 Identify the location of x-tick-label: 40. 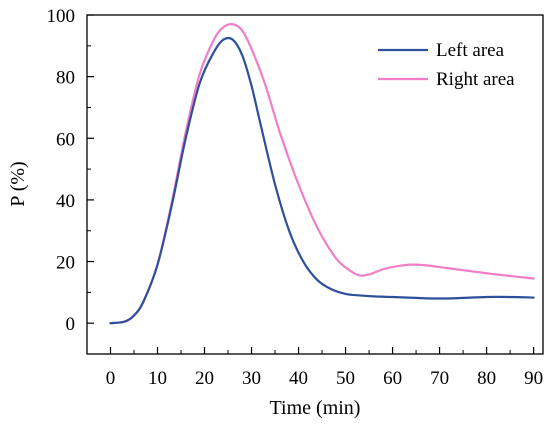
(298, 378).